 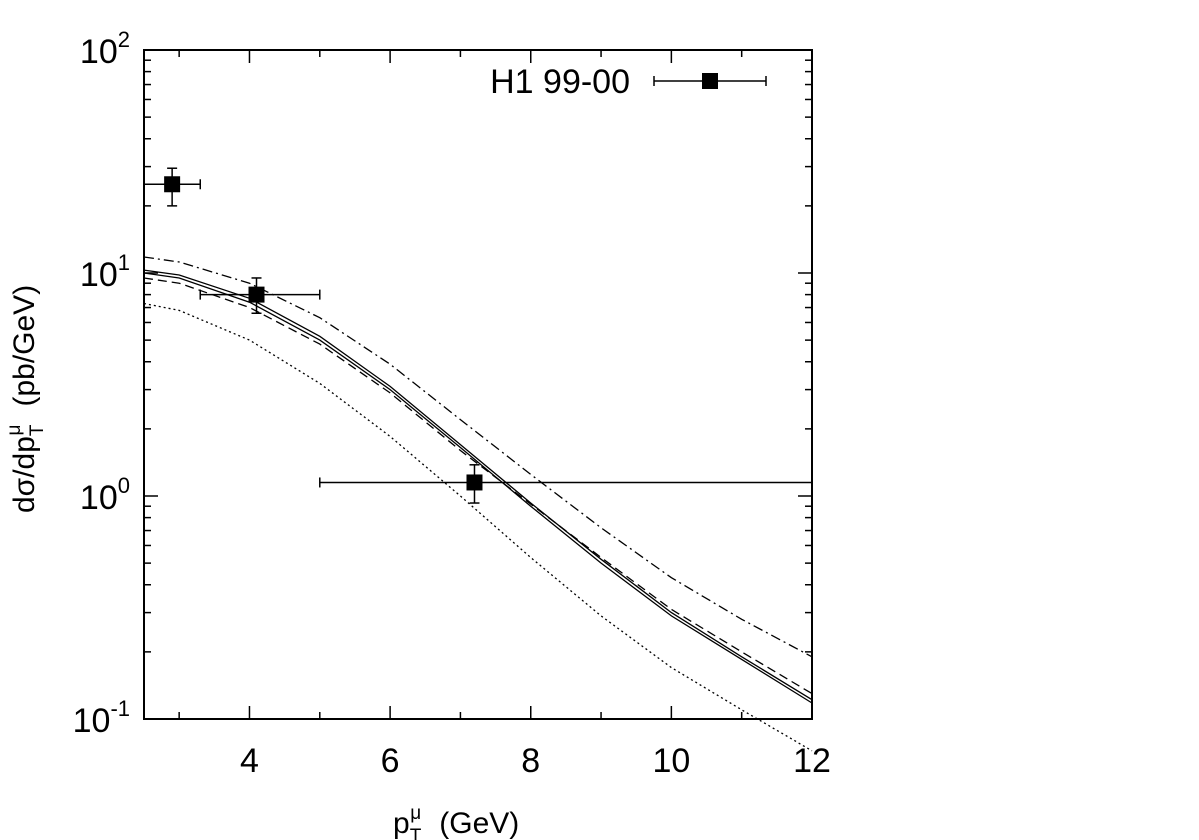 I want to click on x-tick-label: 8, so click(x=530, y=761).